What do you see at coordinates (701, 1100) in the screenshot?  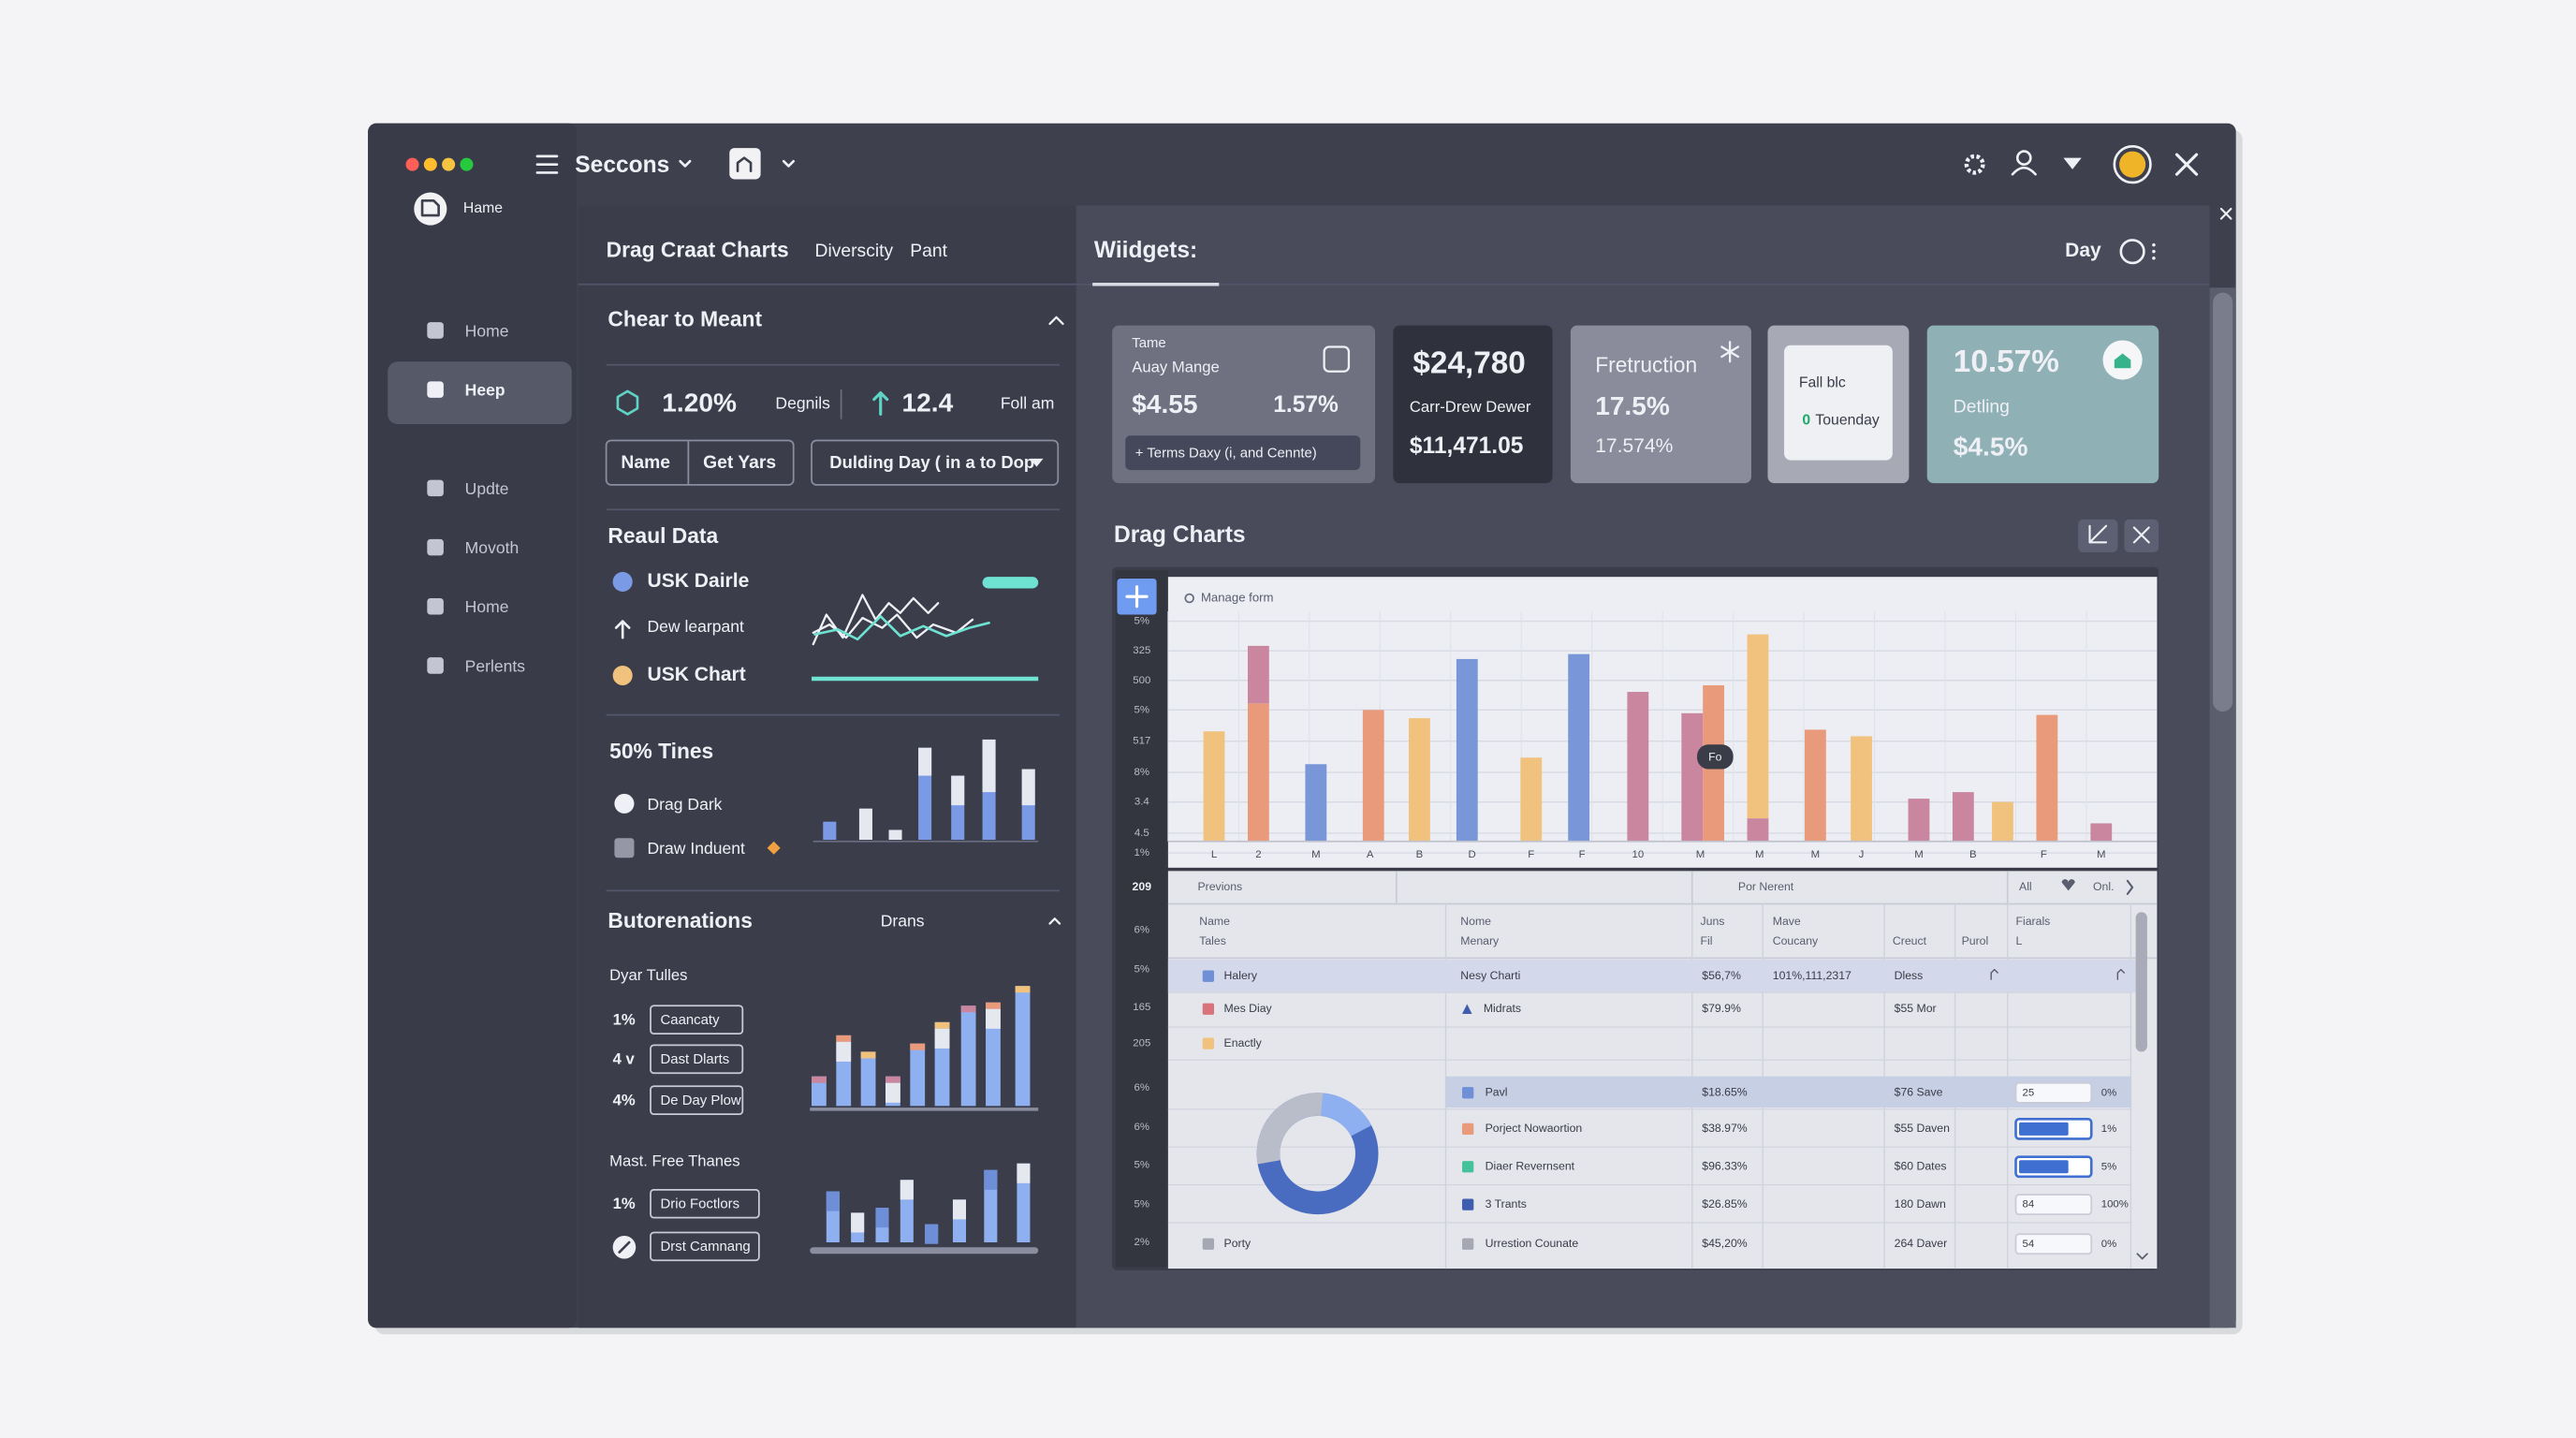 I see `action-button-label: De Day Plow` at bounding box center [701, 1100].